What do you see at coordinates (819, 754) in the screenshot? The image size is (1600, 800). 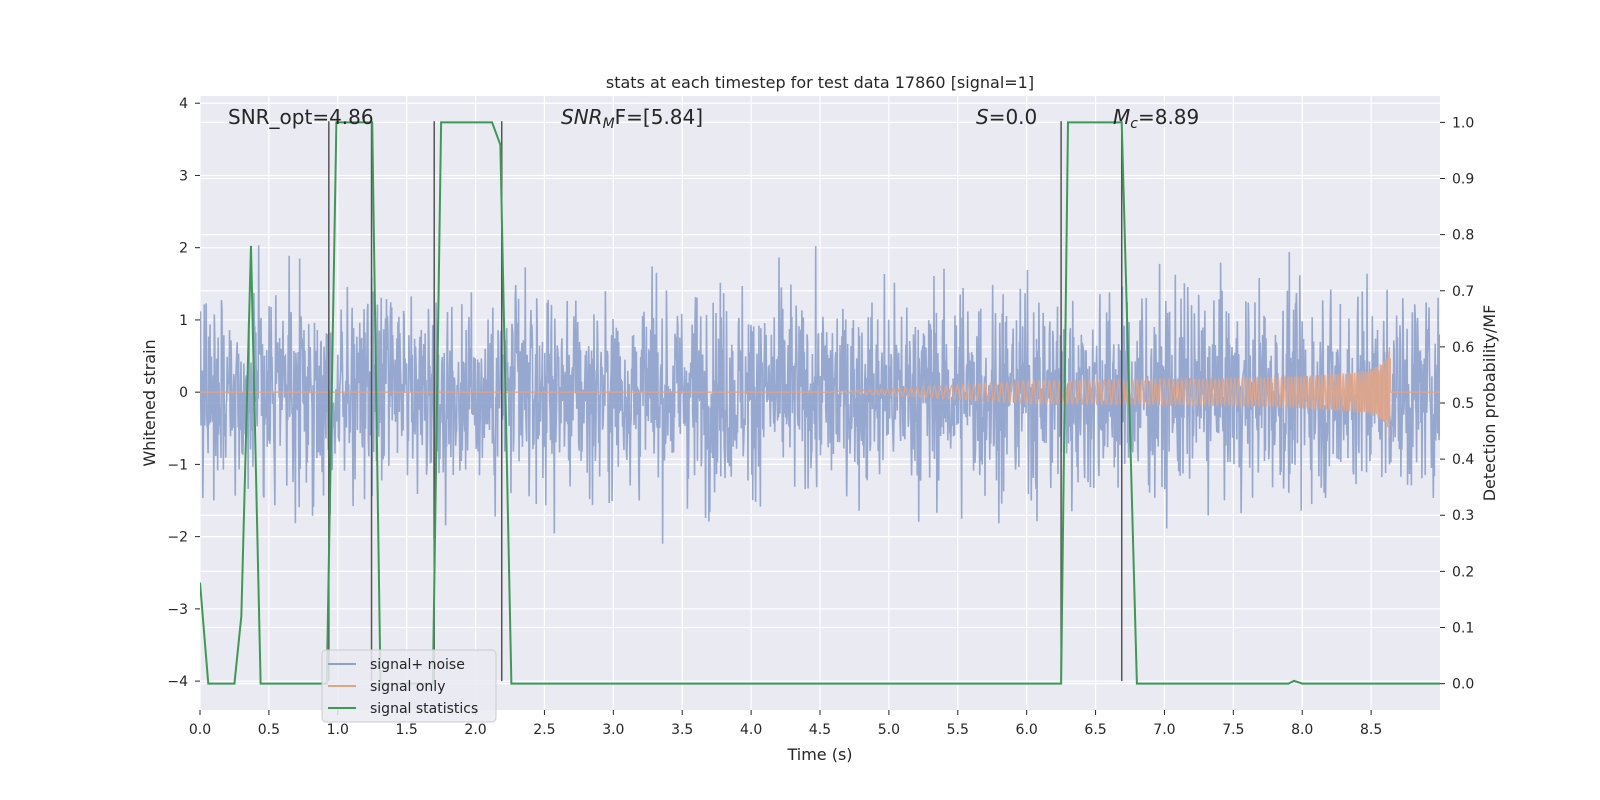 I see `x-axis-label: Time (s)` at bounding box center [819, 754].